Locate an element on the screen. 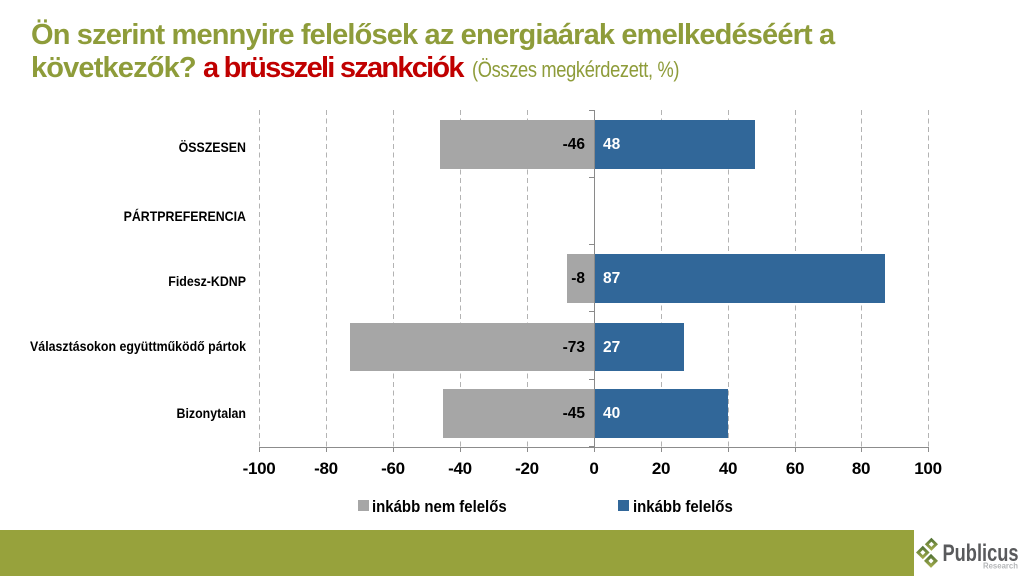 This screenshot has height=576, width=1024. svg-text: Research is located at coordinates (1000, 566).